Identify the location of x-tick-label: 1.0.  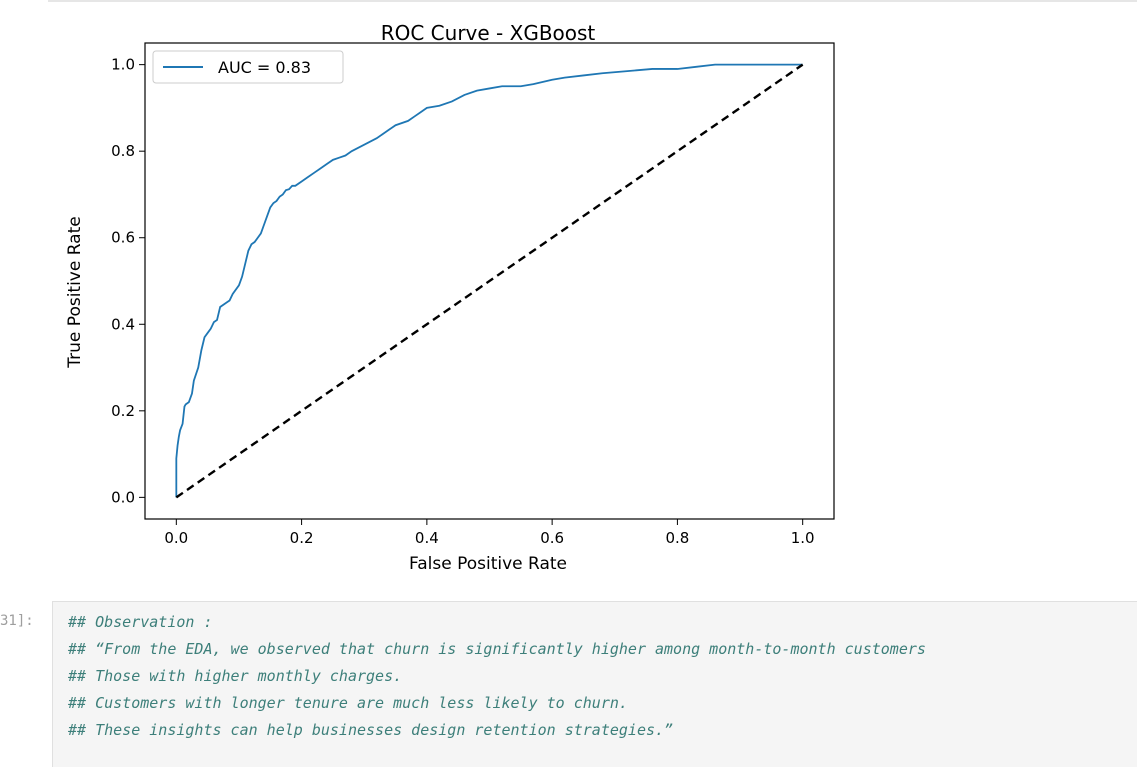
(803, 538).